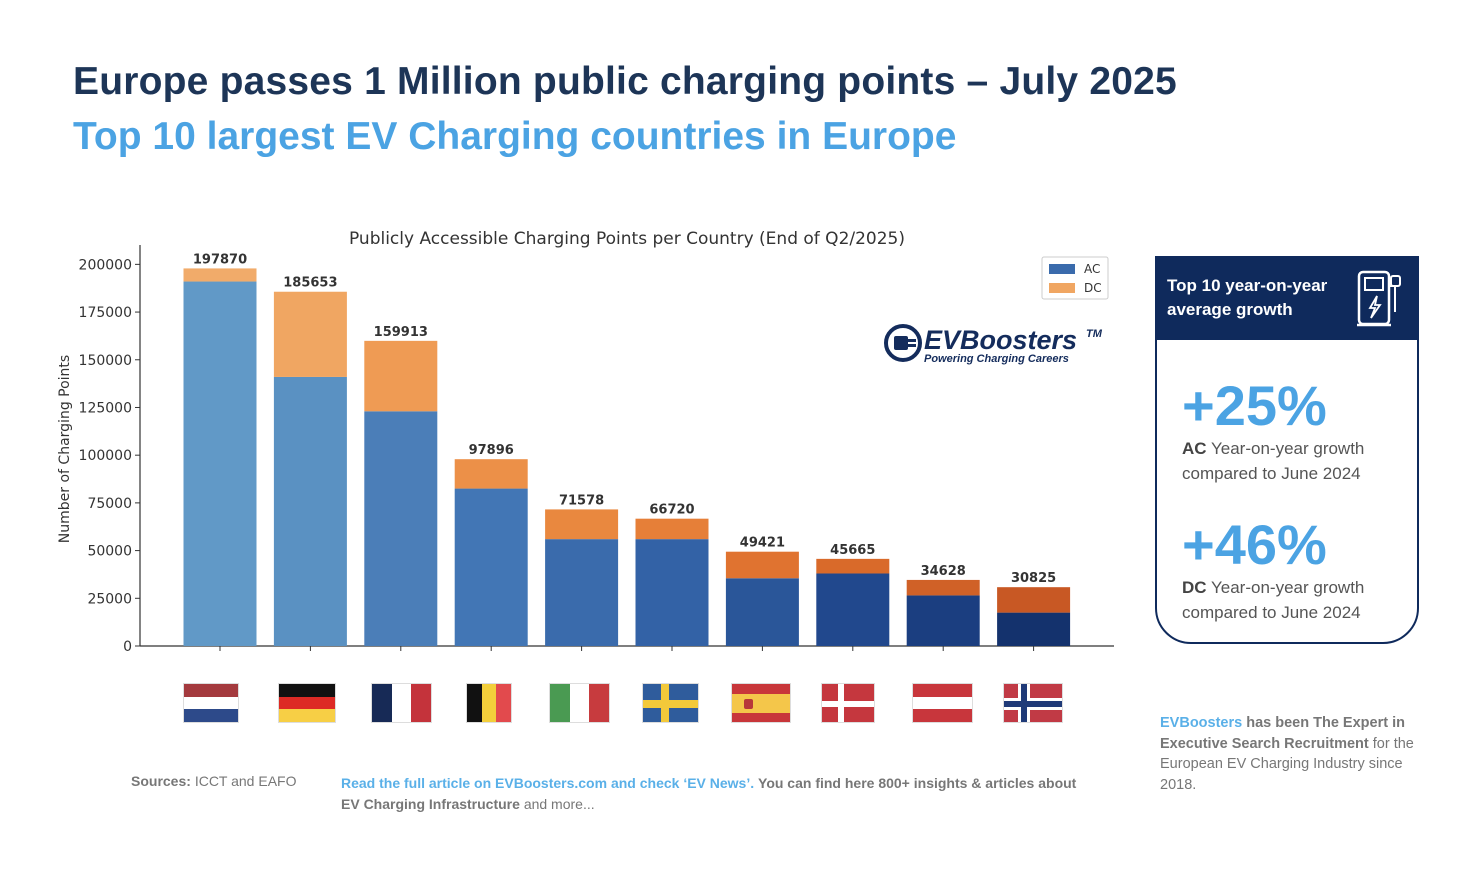  I want to click on y-tick-label: 25000, so click(109, 599).